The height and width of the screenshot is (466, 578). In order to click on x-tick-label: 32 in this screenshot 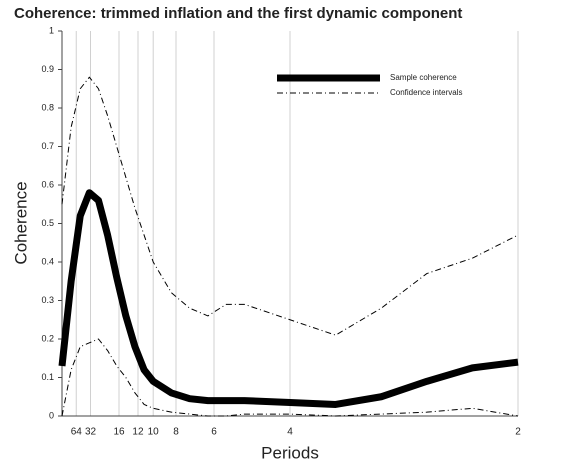, I will do `click(91, 432)`.